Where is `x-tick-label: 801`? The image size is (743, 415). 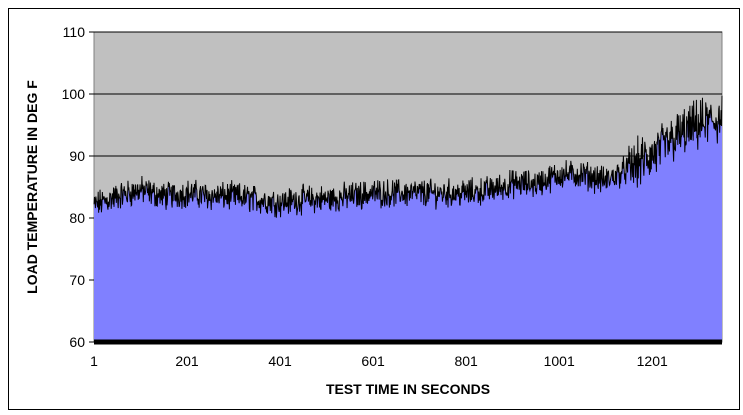 x-tick-label: 801 is located at coordinates (466, 361).